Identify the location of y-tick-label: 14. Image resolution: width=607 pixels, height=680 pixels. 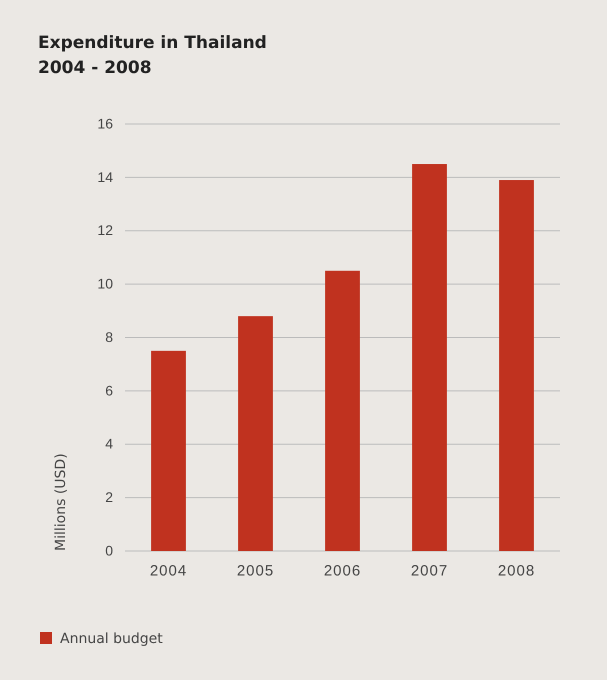
(105, 176).